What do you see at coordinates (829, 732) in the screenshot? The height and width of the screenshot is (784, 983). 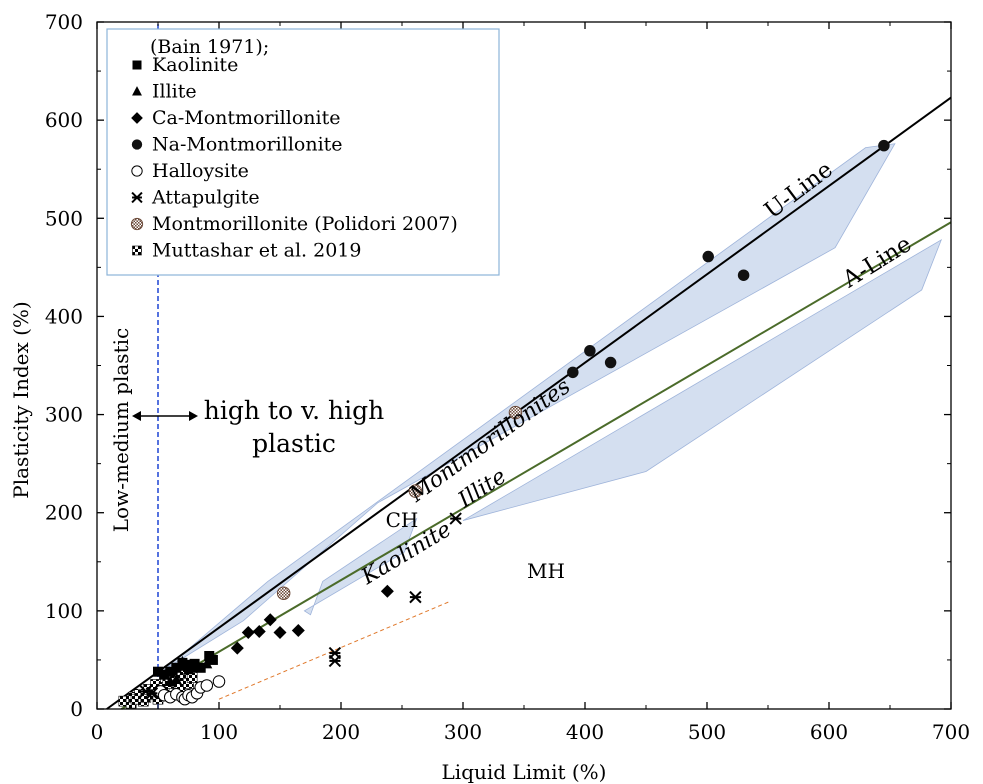 I see `x-tick-label: 600` at bounding box center [829, 732].